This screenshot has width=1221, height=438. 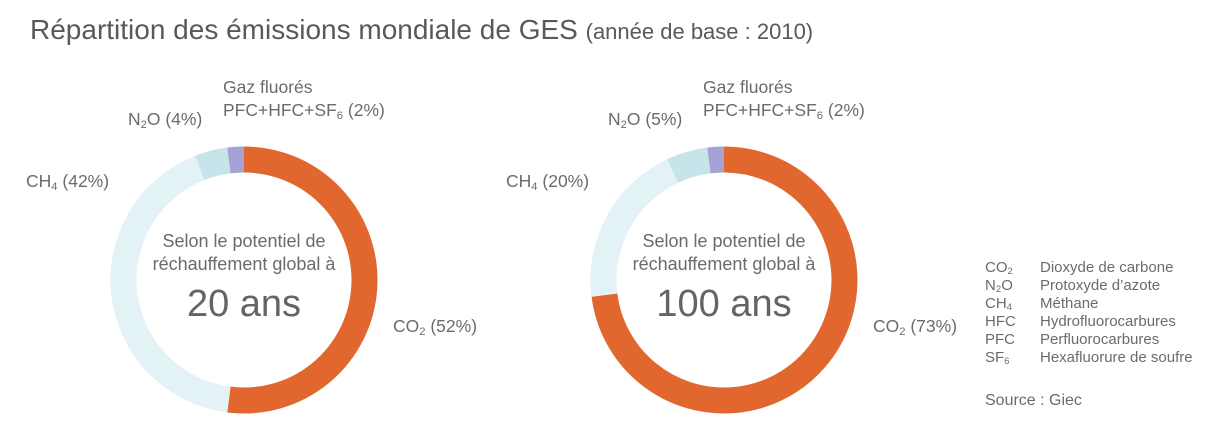 What do you see at coordinates (645, 120) in the screenshot?
I see `label-n2o: N2O (5%)` at bounding box center [645, 120].